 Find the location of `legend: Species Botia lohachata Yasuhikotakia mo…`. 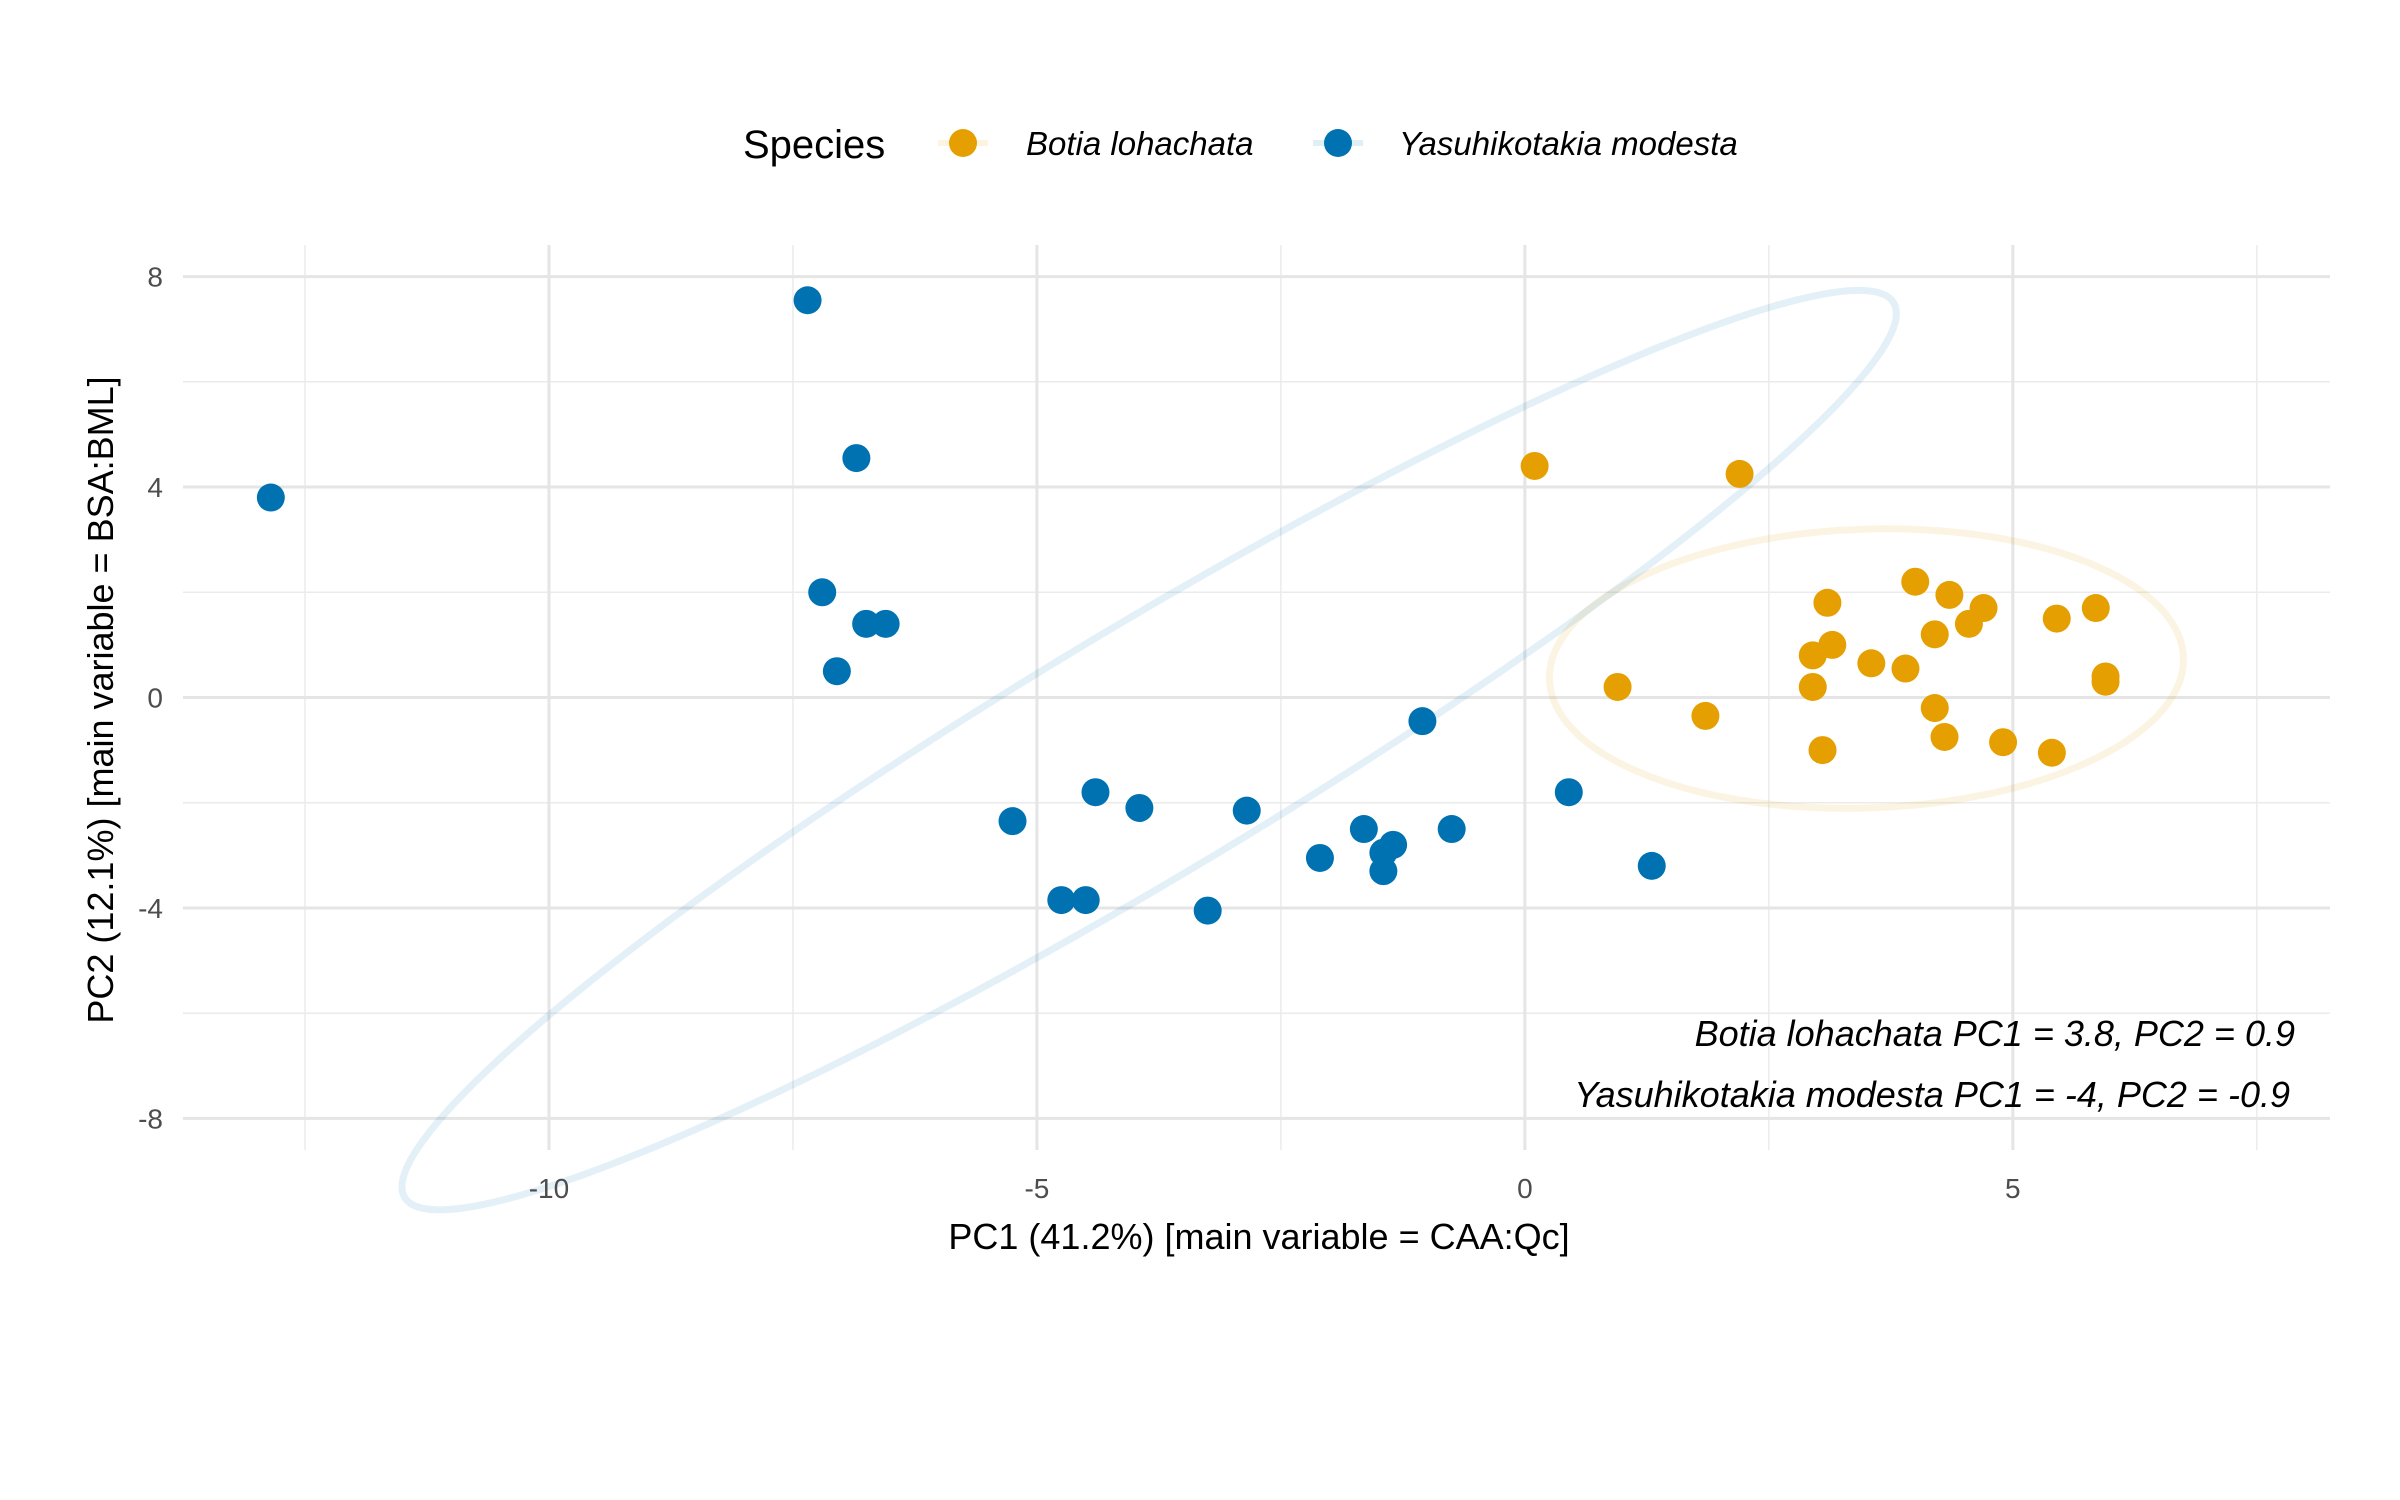

legend: Species Botia lohachata Yasuhikotakia mo… is located at coordinates (1240, 145).